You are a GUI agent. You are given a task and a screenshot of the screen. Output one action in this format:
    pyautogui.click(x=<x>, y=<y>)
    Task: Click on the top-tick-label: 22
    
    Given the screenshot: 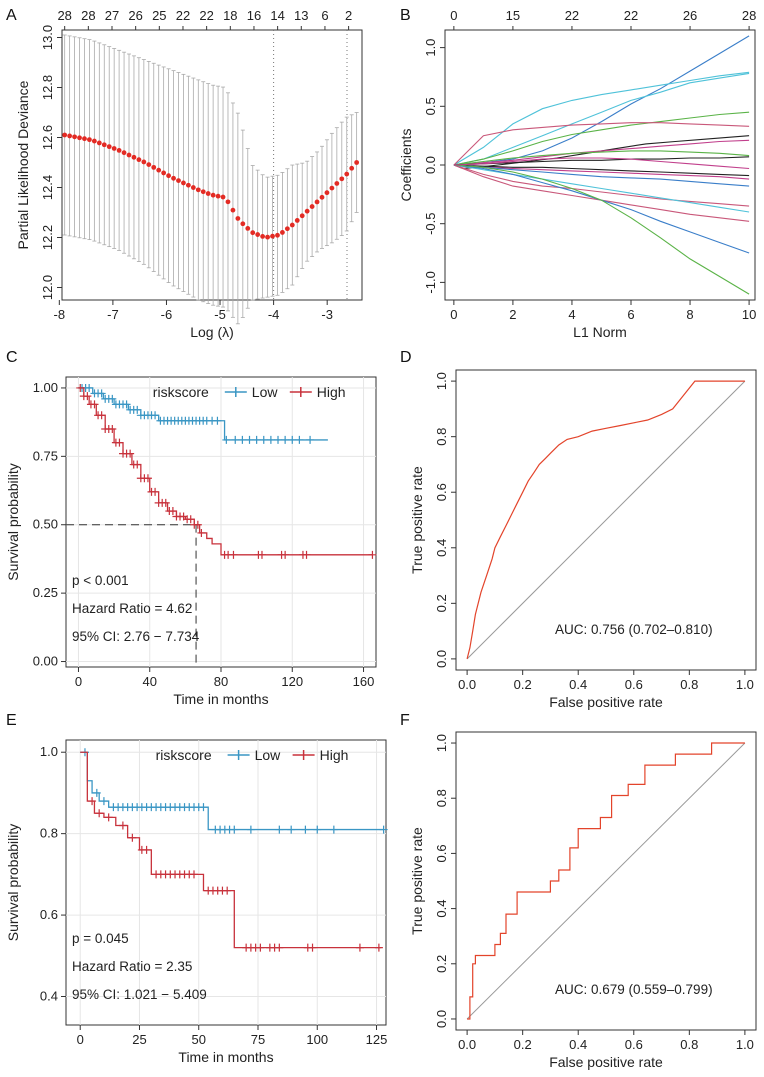 What is the action you would take?
    pyautogui.click(x=572, y=15)
    